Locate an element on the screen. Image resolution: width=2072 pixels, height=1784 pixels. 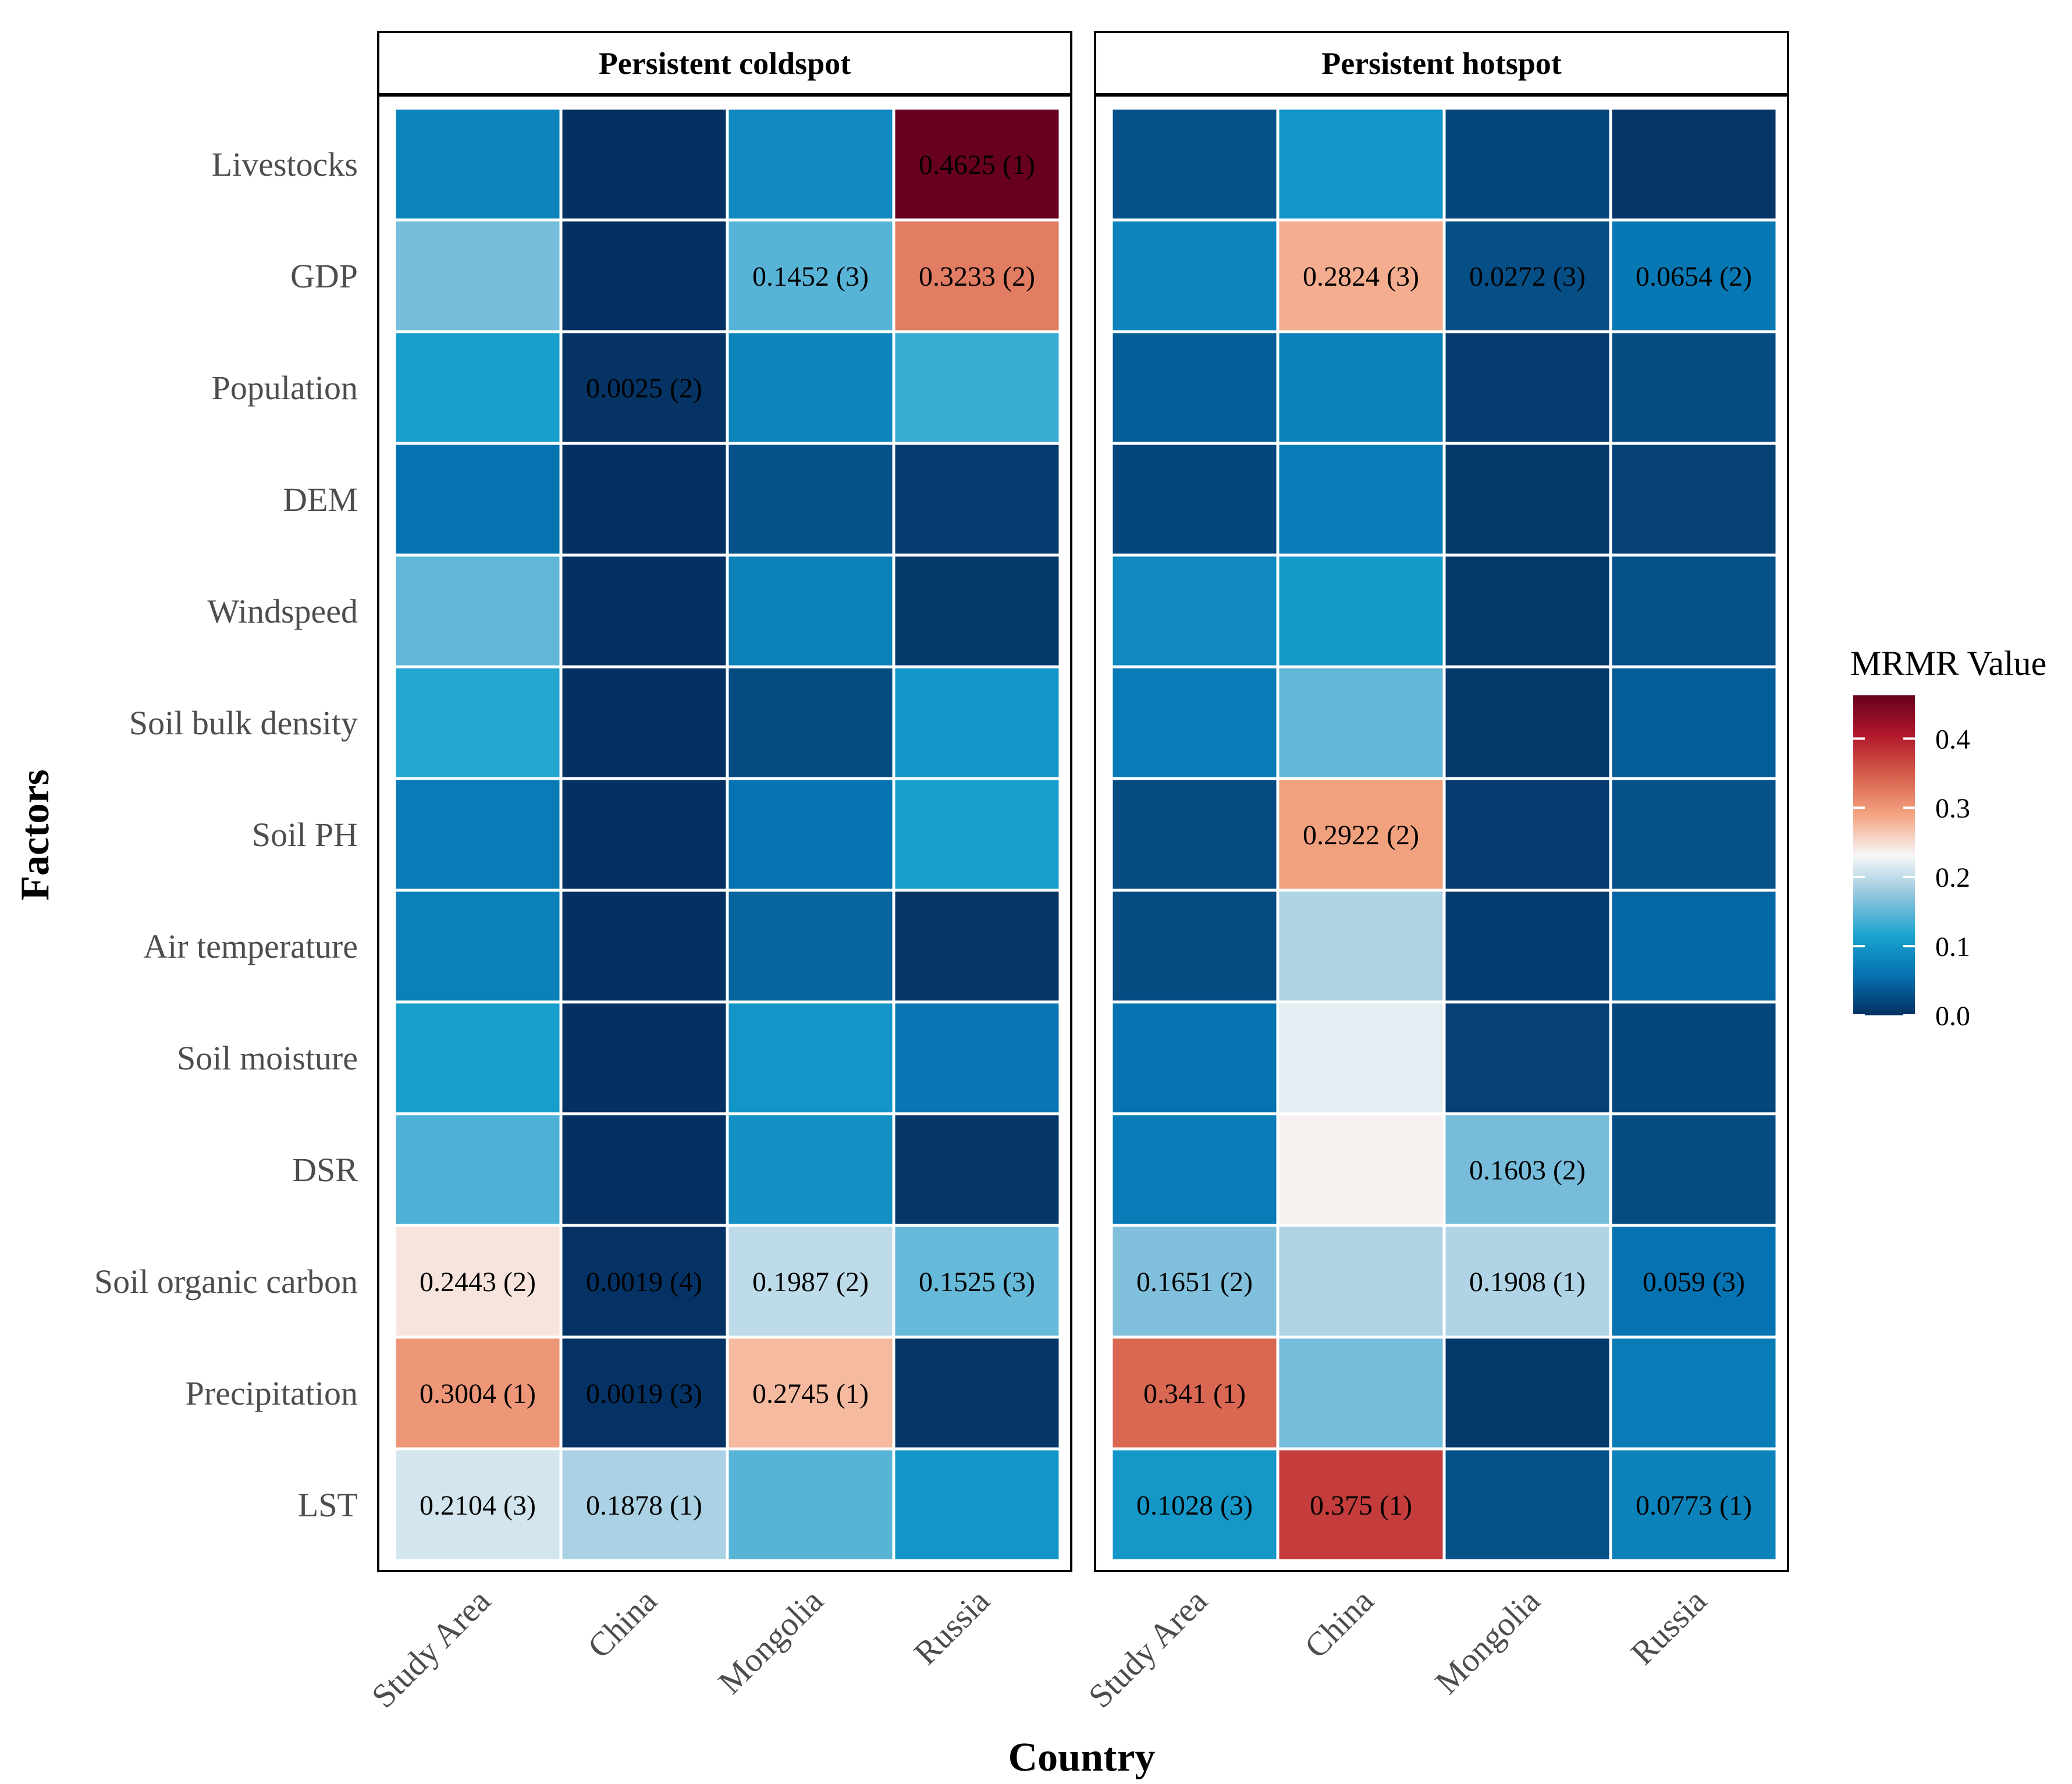
cell-label: 0.1878 (1) is located at coordinates (644, 1505).